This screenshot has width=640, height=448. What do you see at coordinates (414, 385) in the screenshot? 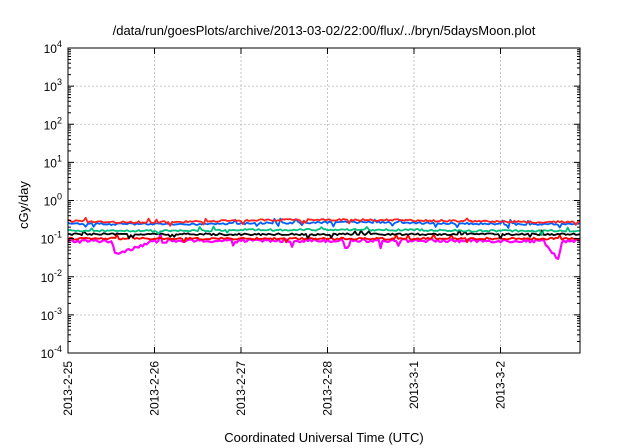
I see `x-tick-label: 2013-3-1` at bounding box center [414, 385].